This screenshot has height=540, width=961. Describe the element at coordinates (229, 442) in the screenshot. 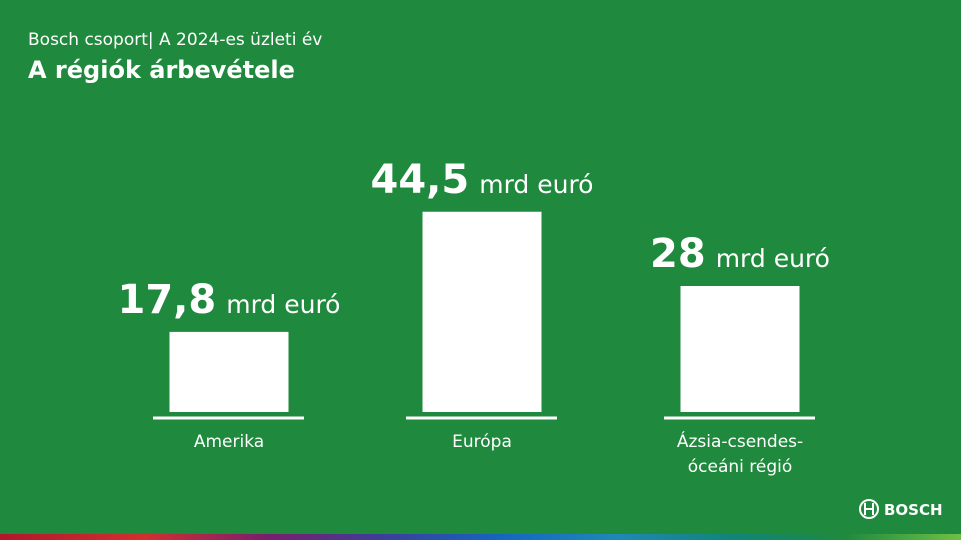

I see `category-label: Amerika` at that location.